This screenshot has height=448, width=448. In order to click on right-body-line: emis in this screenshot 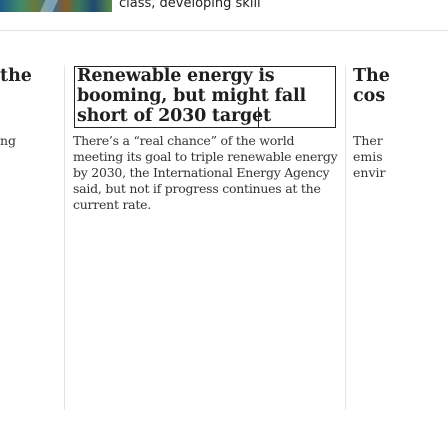, I will do `click(368, 156)`.